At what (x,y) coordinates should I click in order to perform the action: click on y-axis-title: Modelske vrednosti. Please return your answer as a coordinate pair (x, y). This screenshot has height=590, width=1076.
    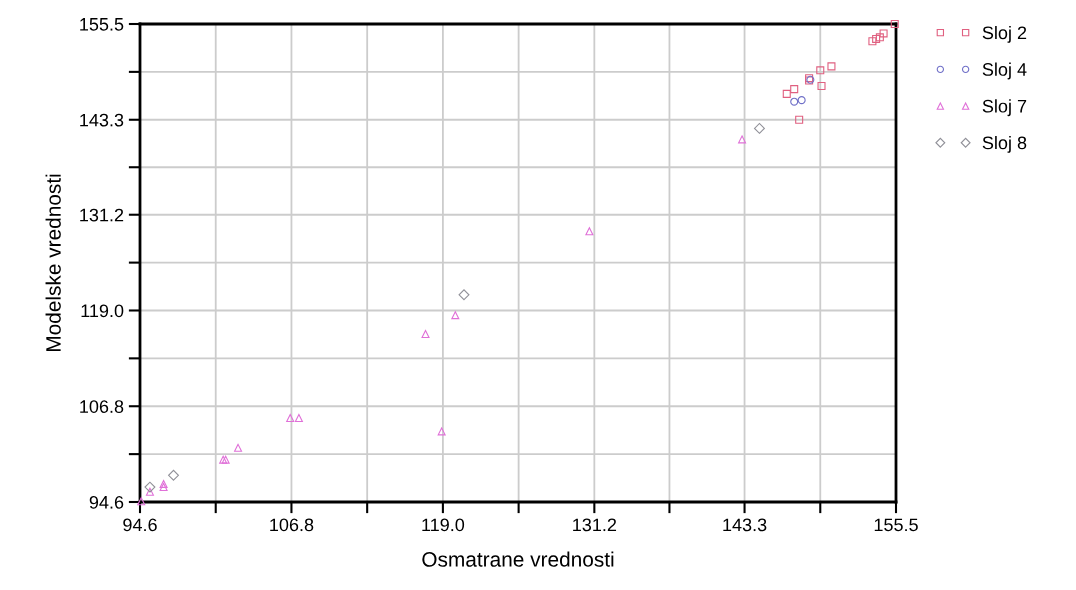
    Looking at the image, I should click on (53, 263).